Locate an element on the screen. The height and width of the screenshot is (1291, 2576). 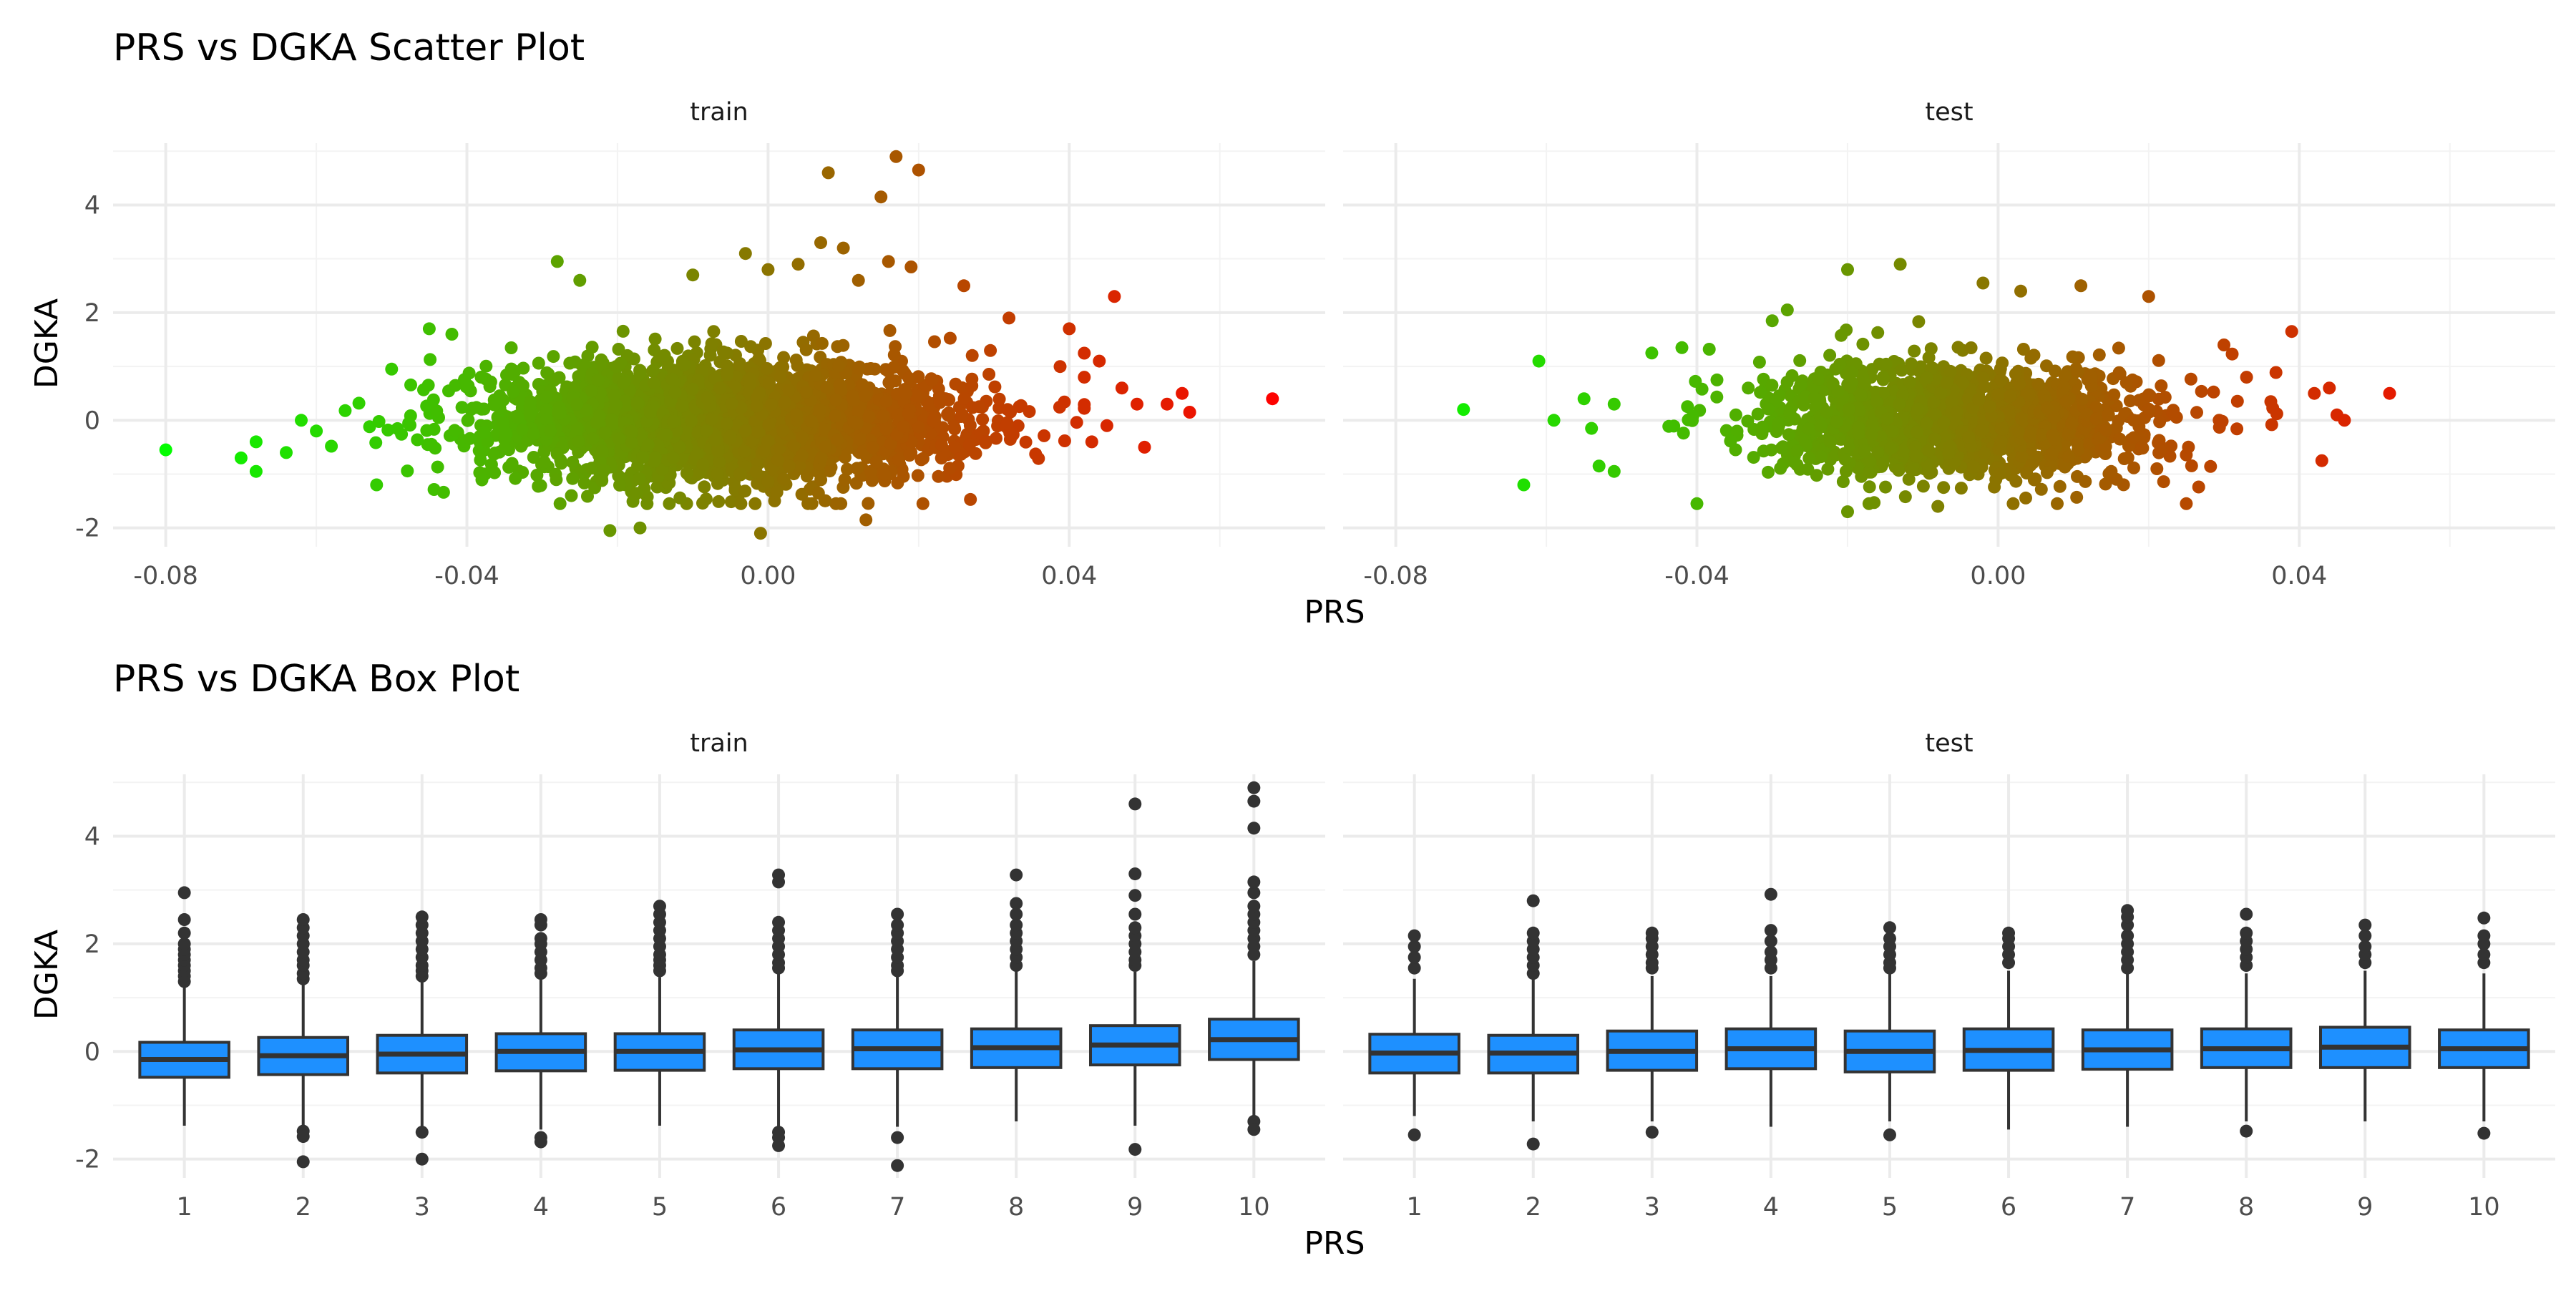
y-tick-label: -2 is located at coordinates (87, 1160).